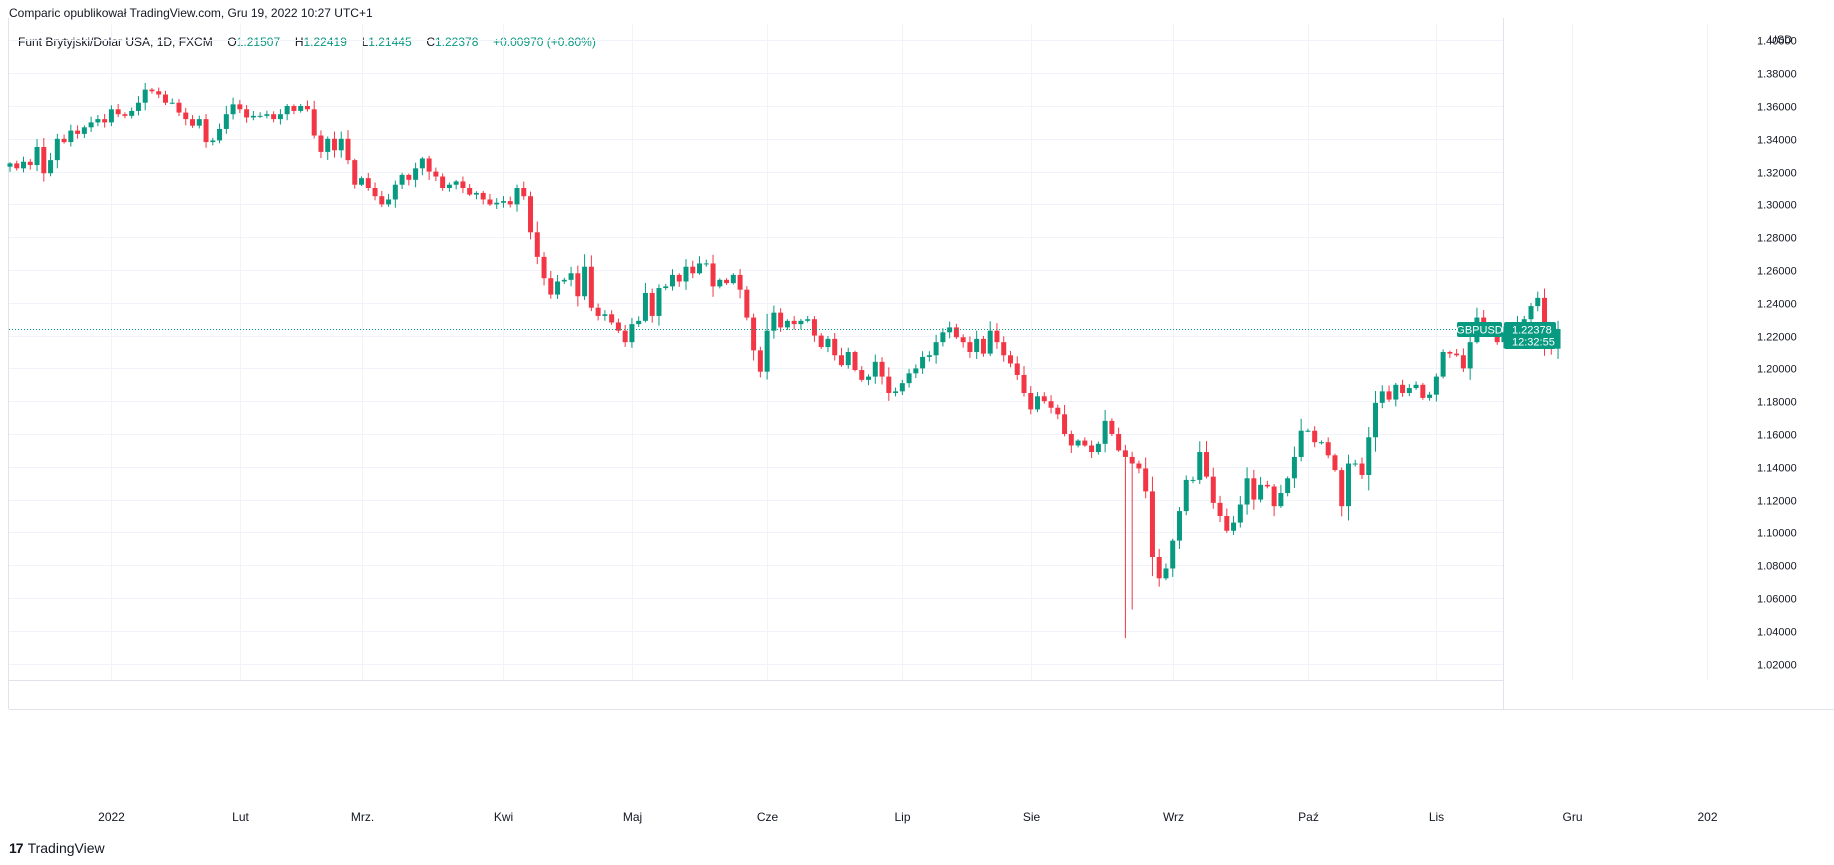  What do you see at coordinates (16, 848) in the screenshot?
I see `tradingview-mark-icon: 17` at bounding box center [16, 848].